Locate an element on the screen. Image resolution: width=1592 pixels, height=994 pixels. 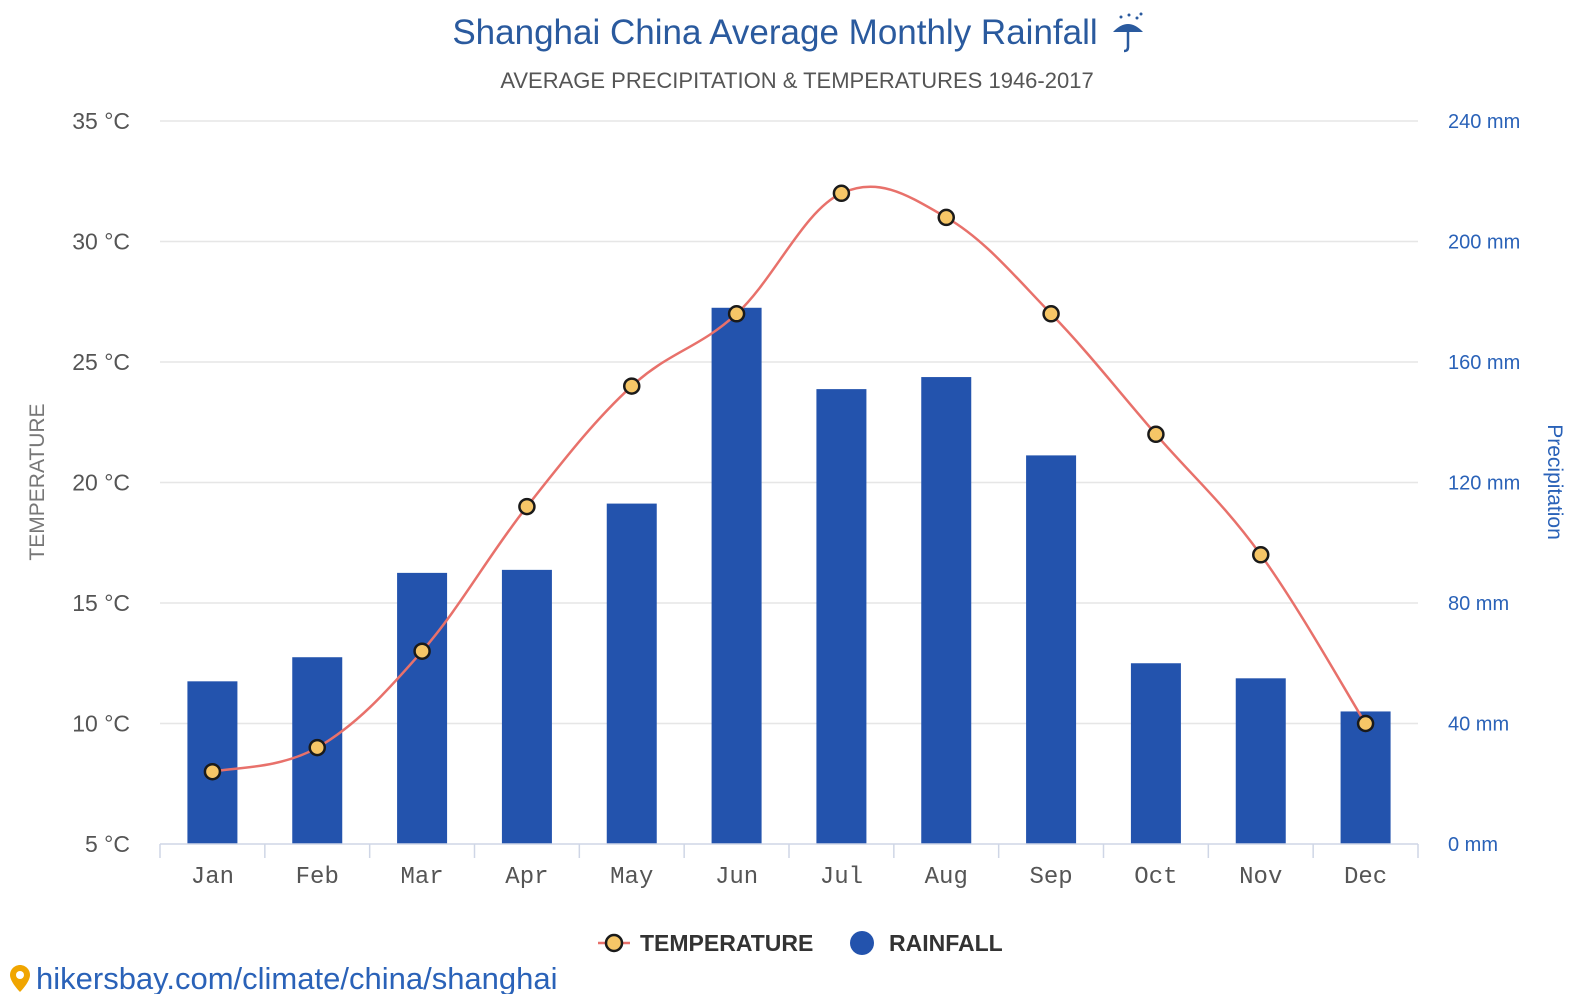
source-link-text: hikersbay.com/climate/china/shanghai is located at coordinates (297, 977).